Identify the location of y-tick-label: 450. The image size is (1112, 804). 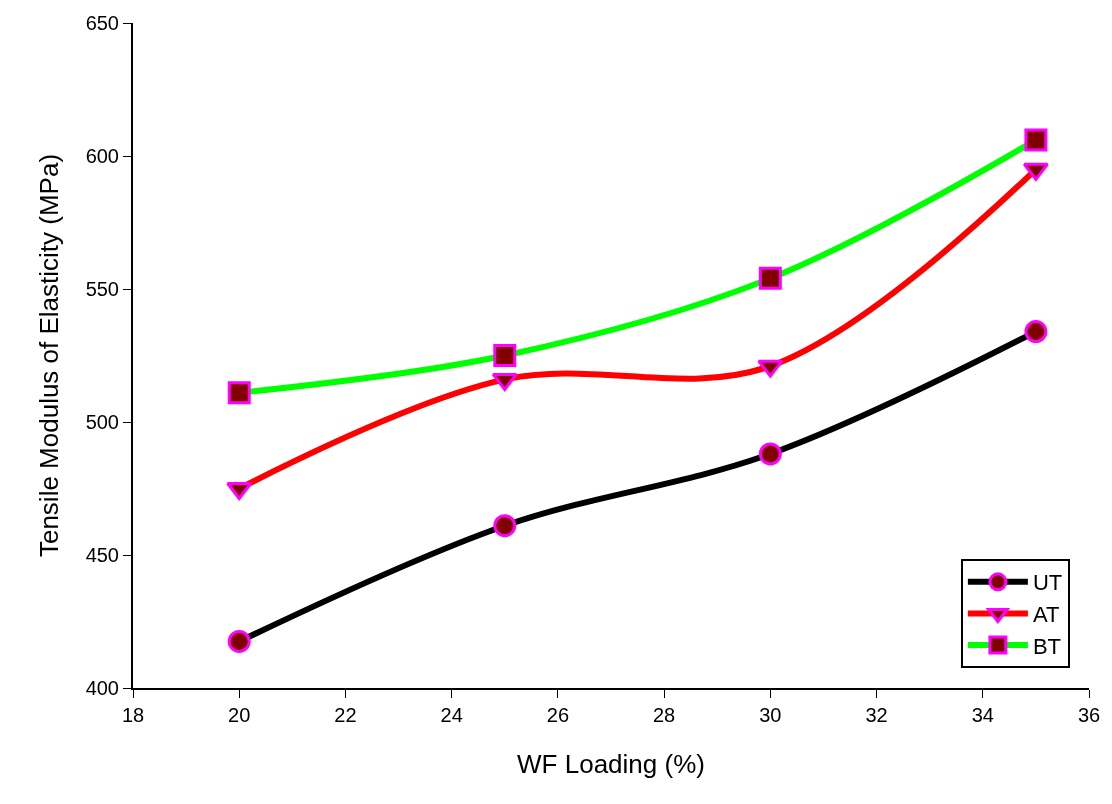
(102, 555).